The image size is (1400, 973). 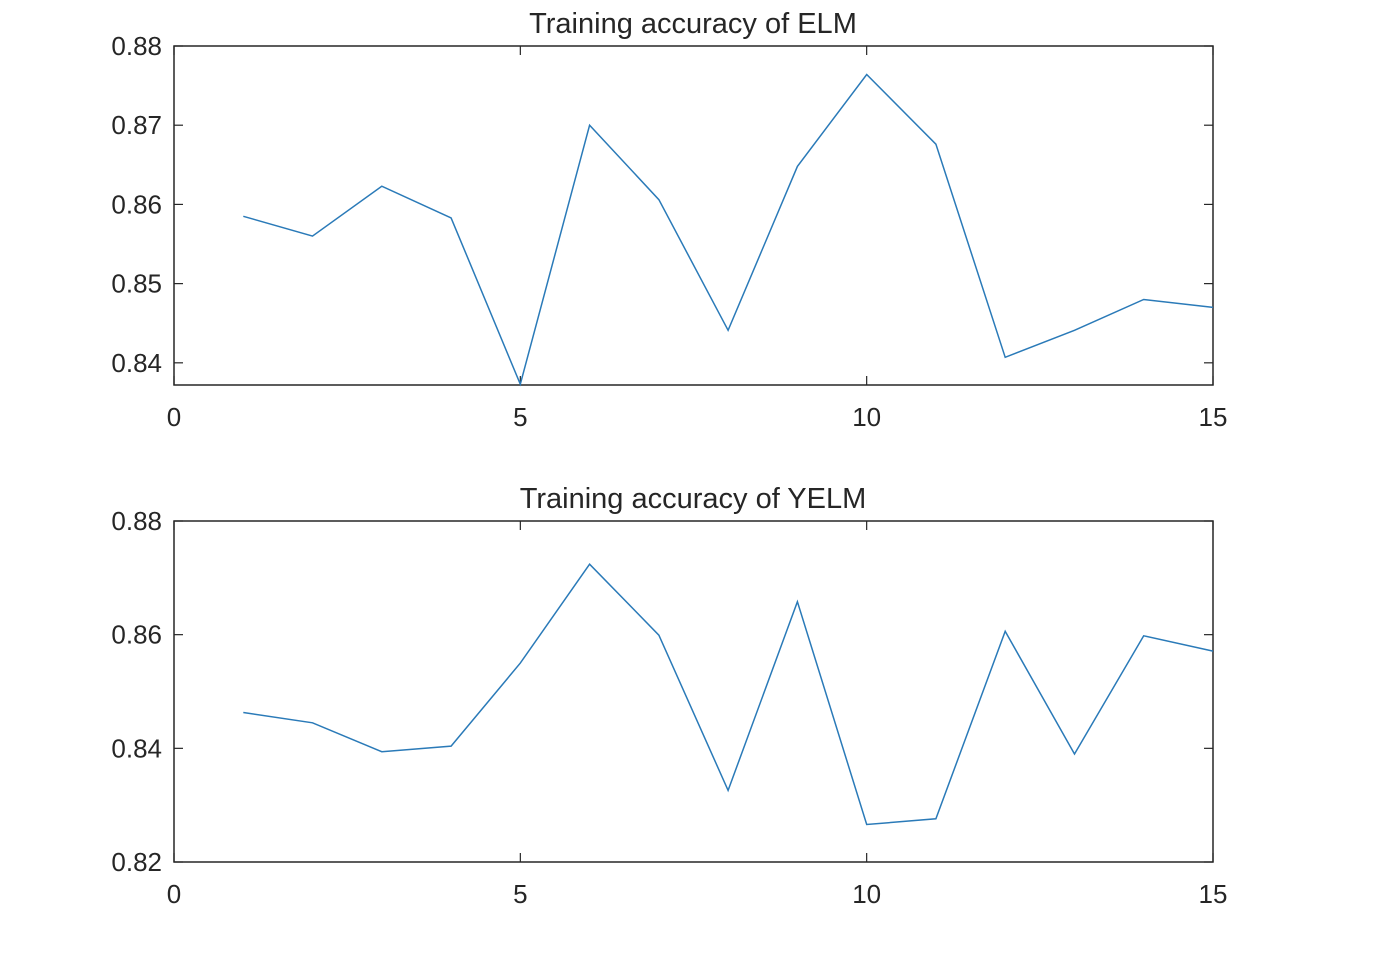 What do you see at coordinates (693, 24) in the screenshot?
I see `chart-title: Training accuracy of ELM` at bounding box center [693, 24].